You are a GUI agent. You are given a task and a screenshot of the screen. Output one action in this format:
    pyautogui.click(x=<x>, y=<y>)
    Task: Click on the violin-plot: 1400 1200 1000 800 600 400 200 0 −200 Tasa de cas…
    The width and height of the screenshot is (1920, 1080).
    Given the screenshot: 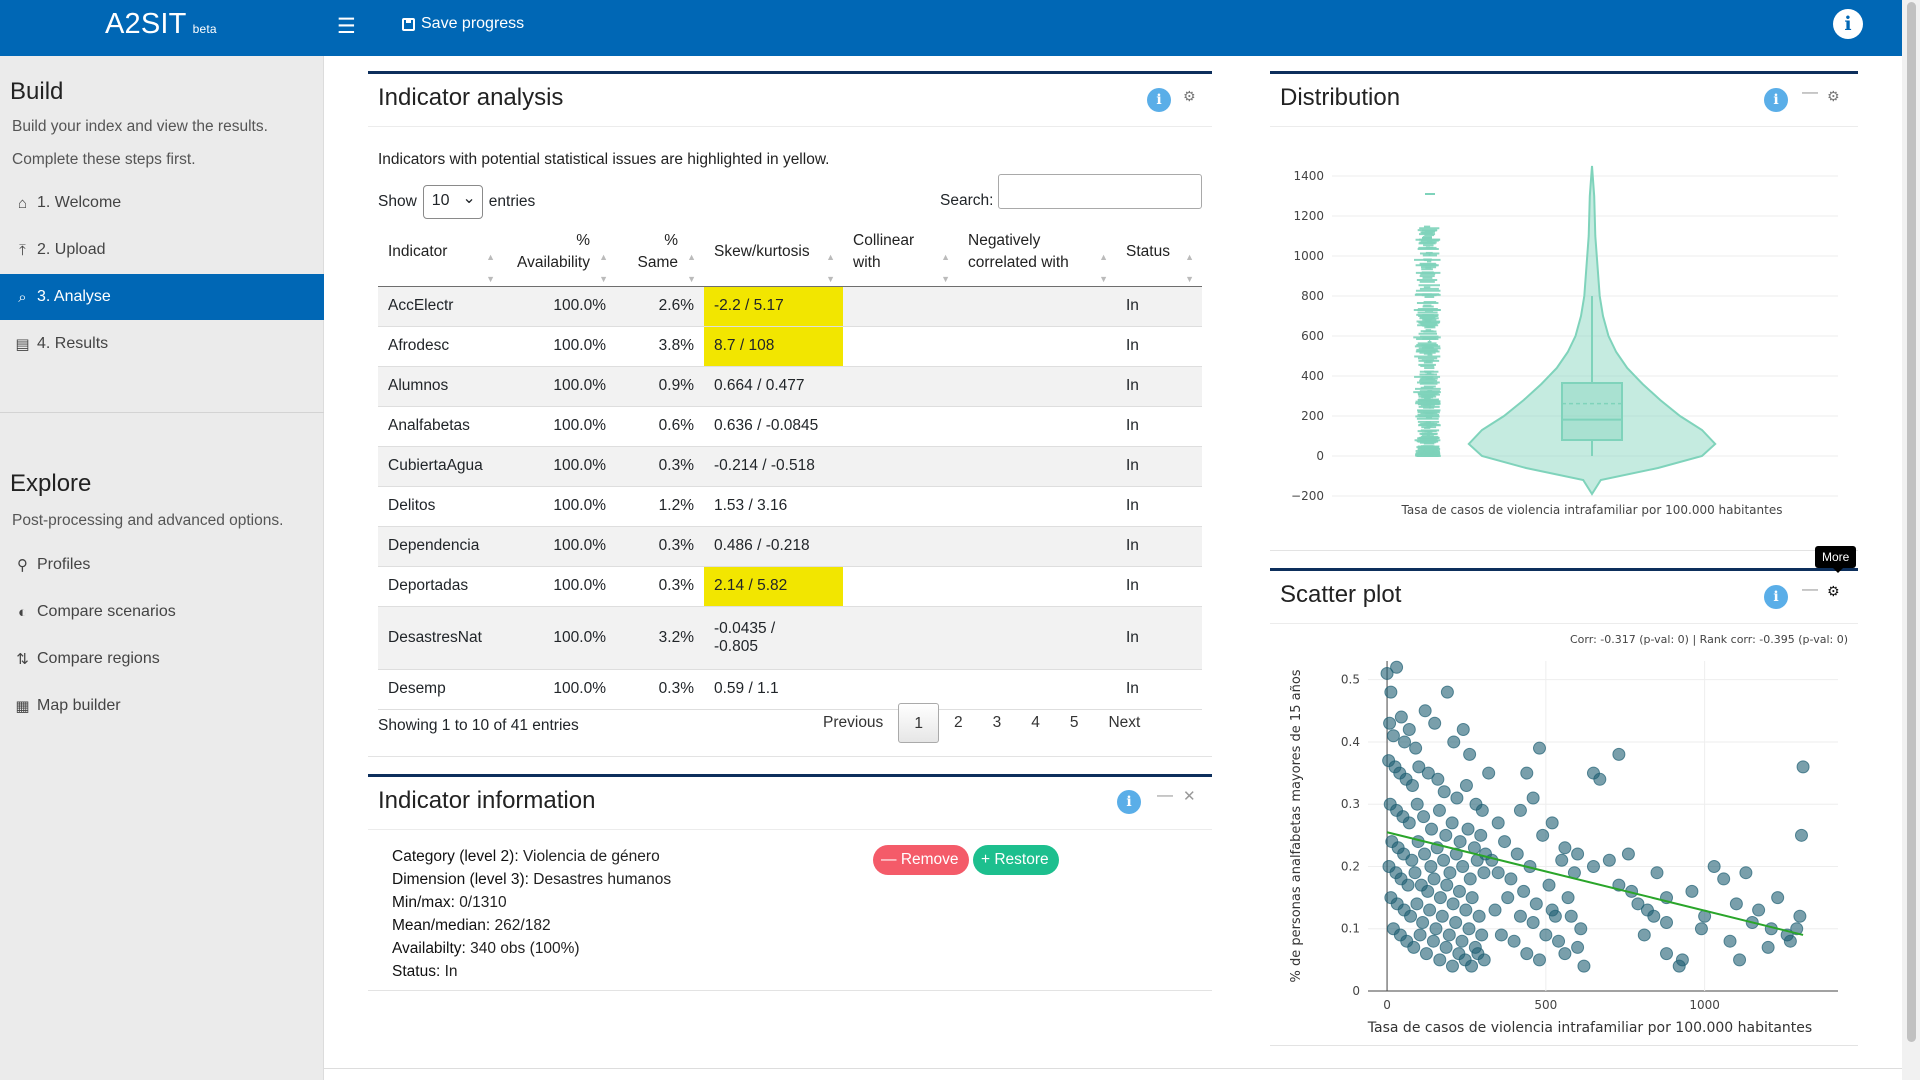 What is the action you would take?
    pyautogui.click(x=1564, y=334)
    